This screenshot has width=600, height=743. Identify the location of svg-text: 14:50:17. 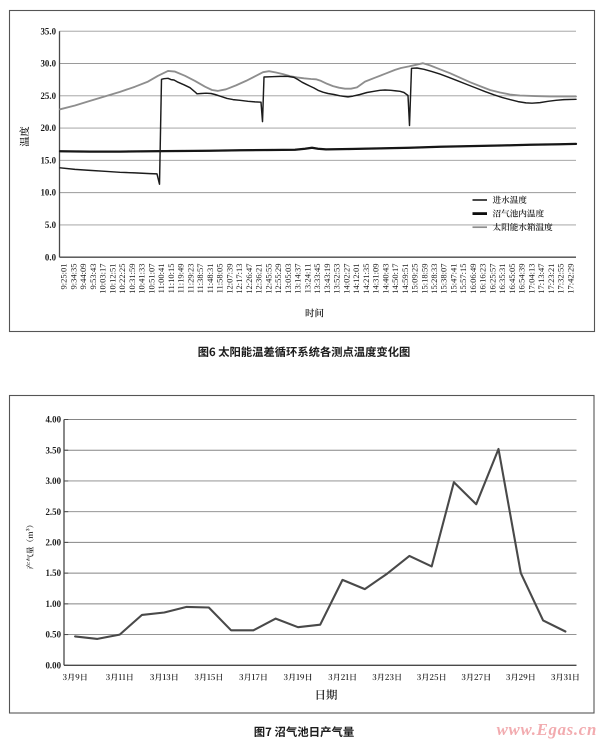
(395, 279).